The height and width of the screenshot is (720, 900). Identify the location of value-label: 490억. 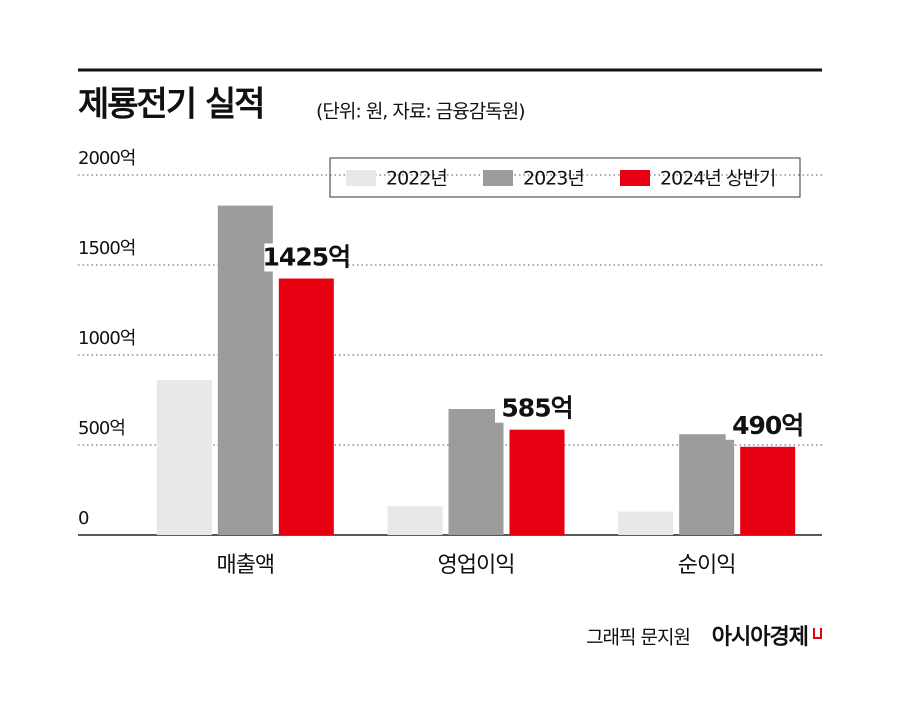
(767, 425).